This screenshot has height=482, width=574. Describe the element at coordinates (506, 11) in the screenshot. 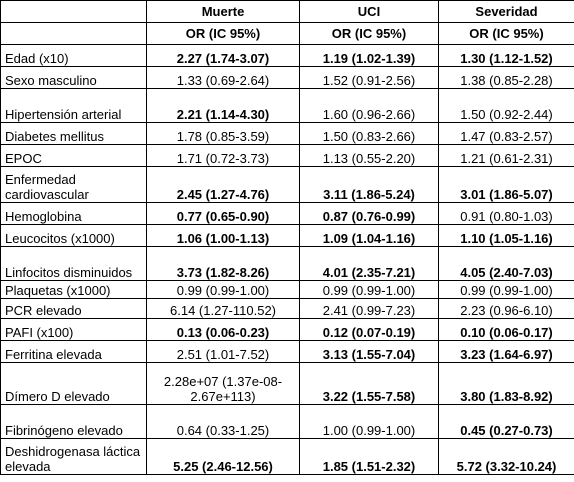

I see `header-severidad: Severidad` at that location.